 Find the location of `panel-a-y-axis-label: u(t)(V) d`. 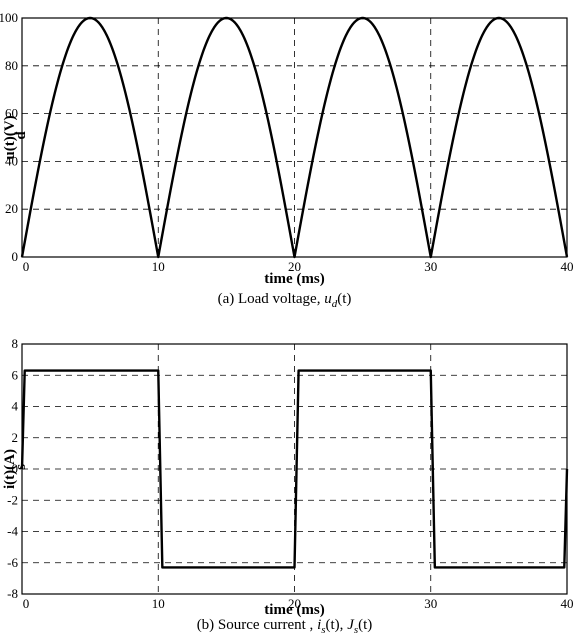

panel-a-y-axis-label: u(t)(V) d is located at coordinates (15, 137).